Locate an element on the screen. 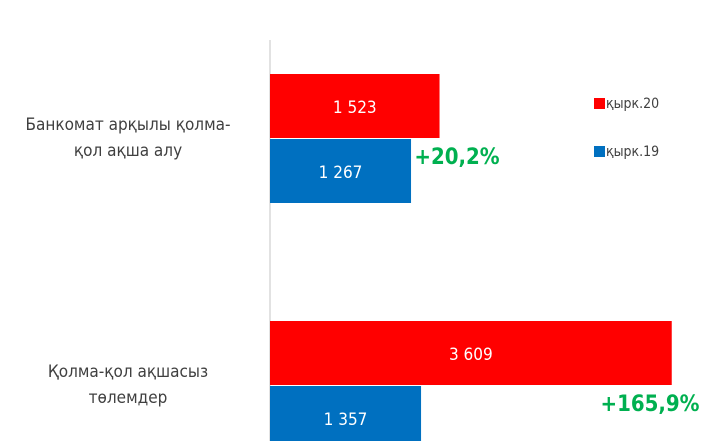 This screenshot has width=702, height=441. value-label: 1 523 is located at coordinates (355, 108).